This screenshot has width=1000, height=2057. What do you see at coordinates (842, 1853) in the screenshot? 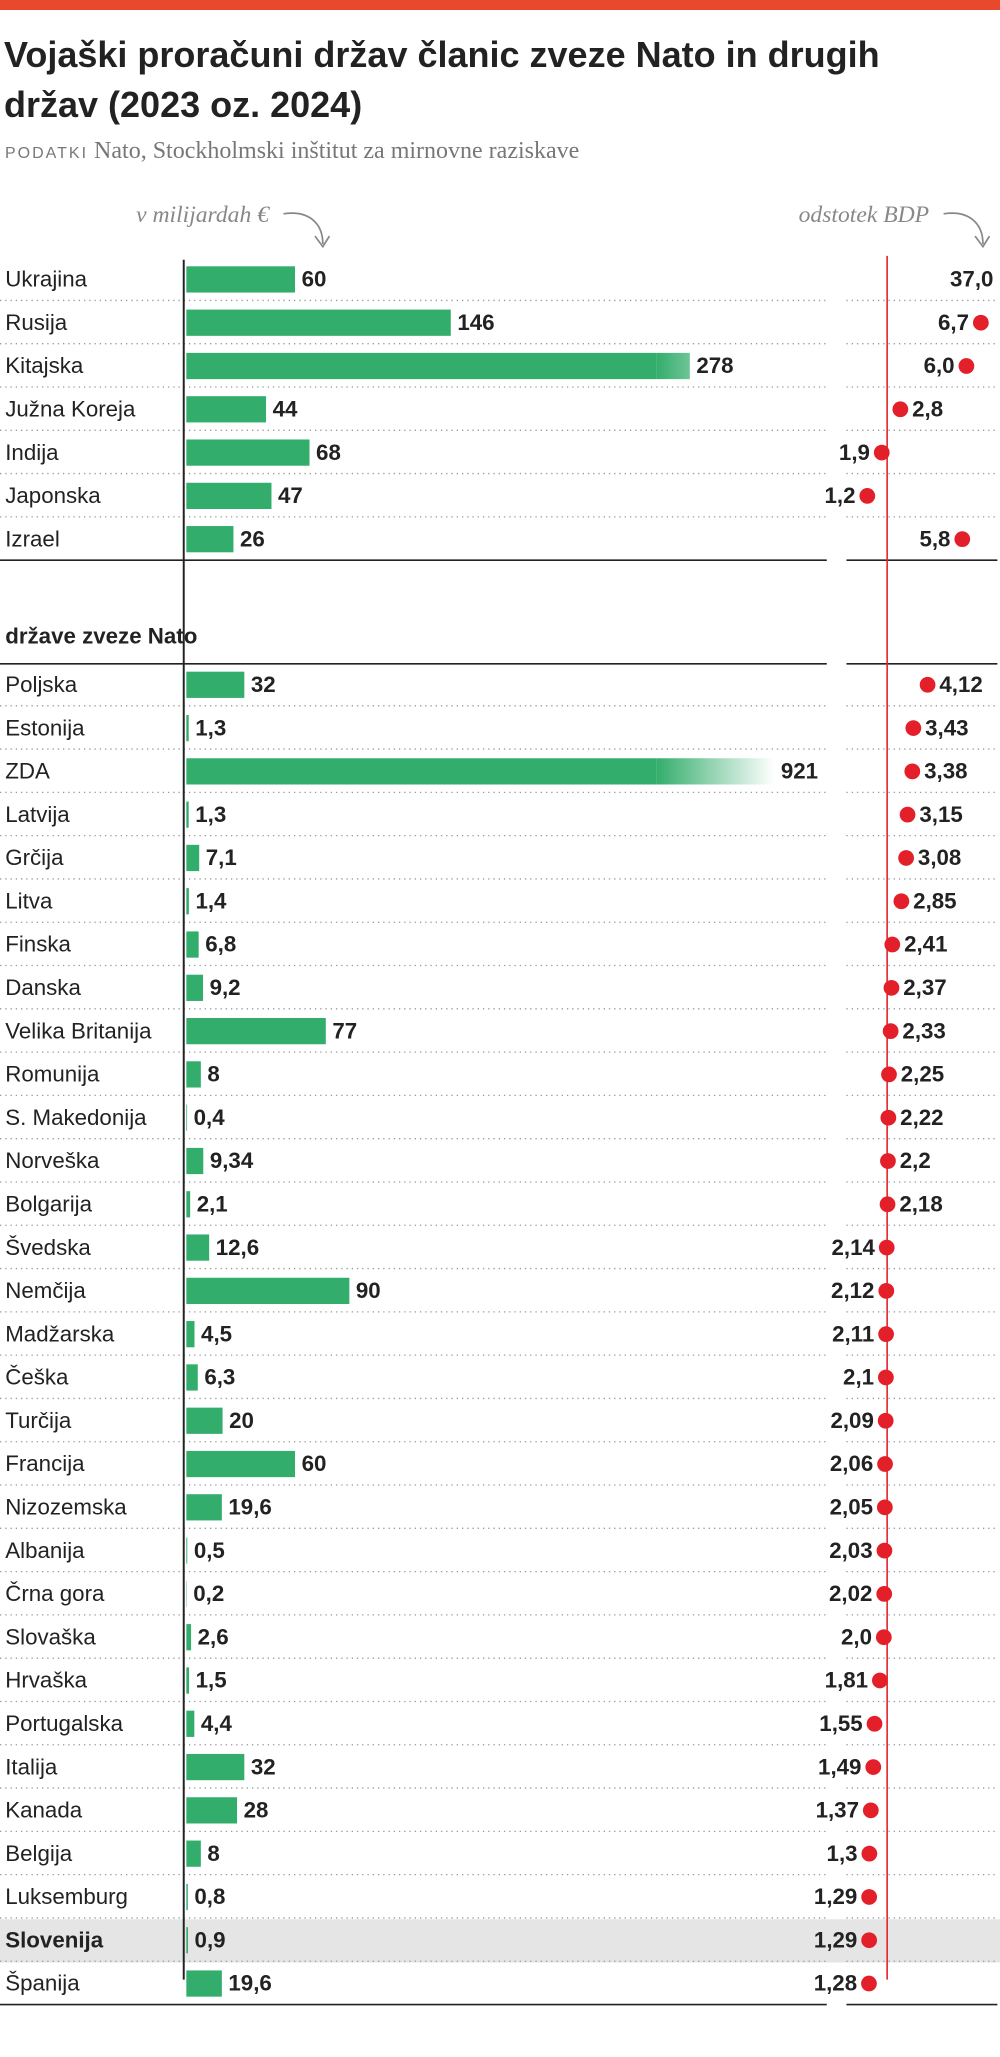
I see `gdp-label: 1,3` at bounding box center [842, 1853].